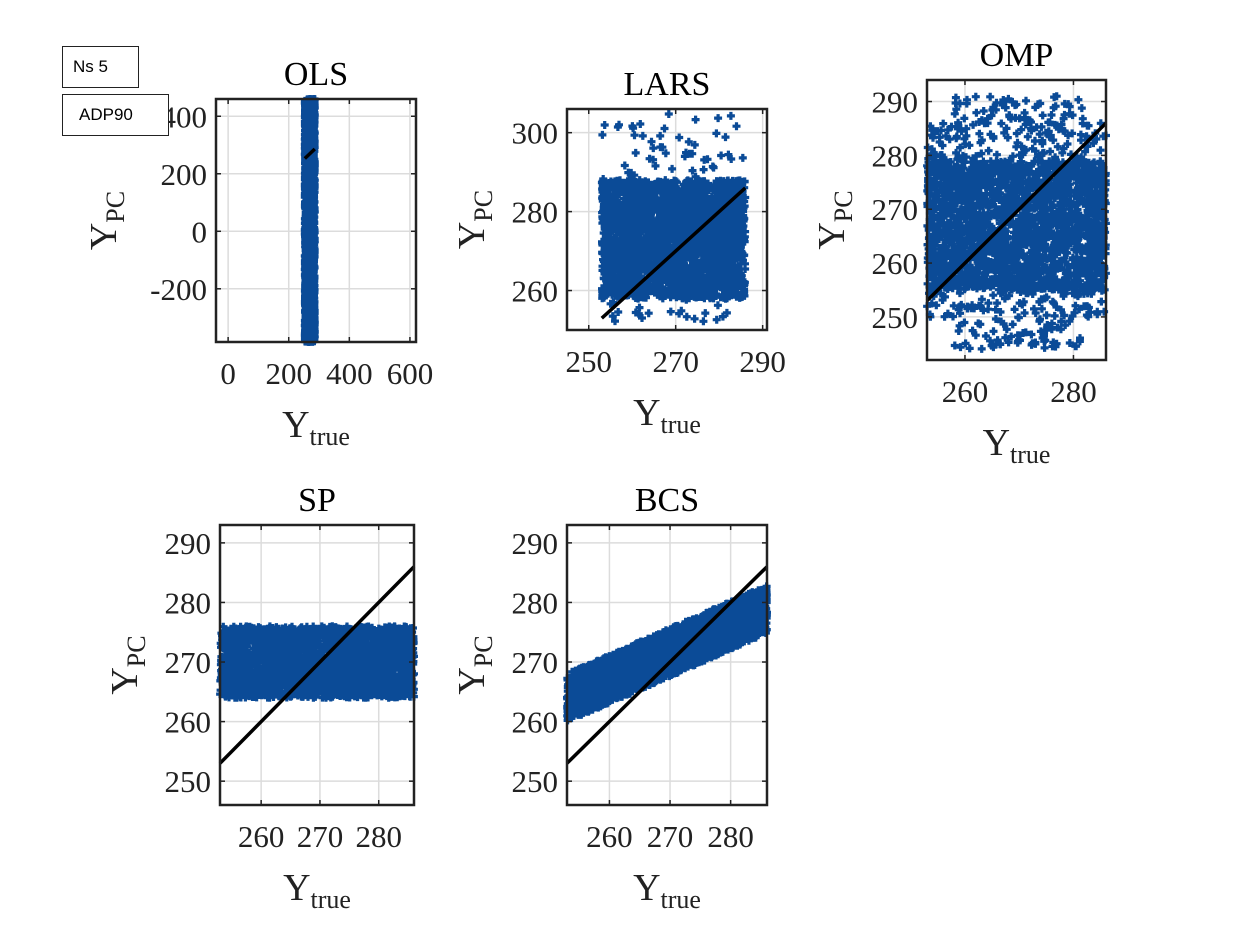  What do you see at coordinates (90, 66) in the screenshot?
I see `annotation-ns-text: Ns 5` at bounding box center [90, 66].